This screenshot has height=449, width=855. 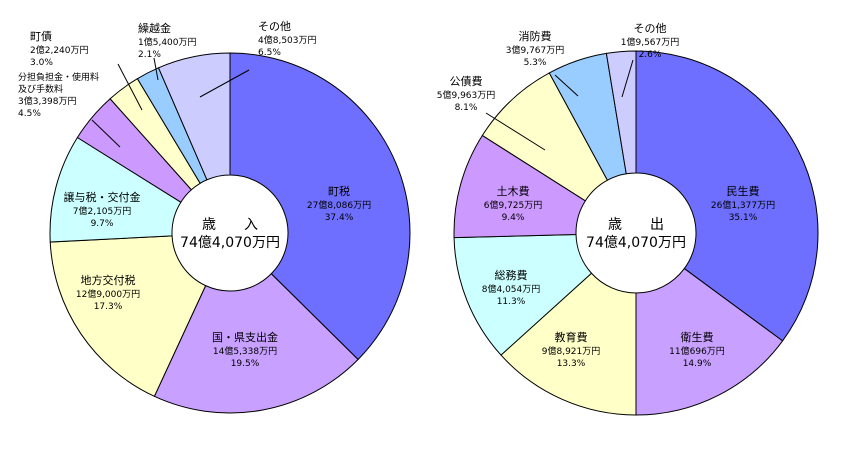 I want to click on slice-pct-1-0: 35.1%, so click(x=743, y=218).